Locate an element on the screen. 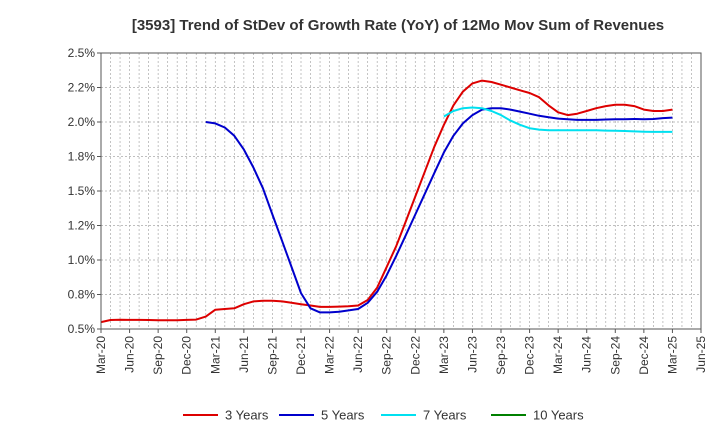 This screenshot has height=440, width=720. y-axis: 0.5% 0.8% 1.0% 1.2% 1.5% 1.8% 2.0% 2.2% 2.5% is located at coordinates (84, 191).